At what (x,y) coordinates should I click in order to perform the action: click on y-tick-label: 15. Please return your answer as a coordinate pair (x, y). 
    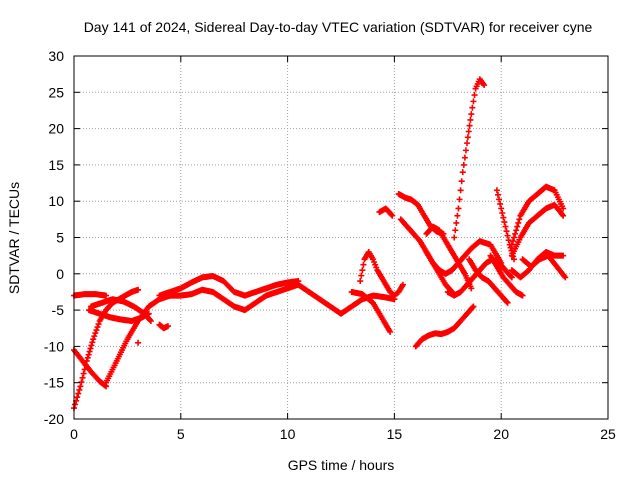
    Looking at the image, I should click on (56, 165).